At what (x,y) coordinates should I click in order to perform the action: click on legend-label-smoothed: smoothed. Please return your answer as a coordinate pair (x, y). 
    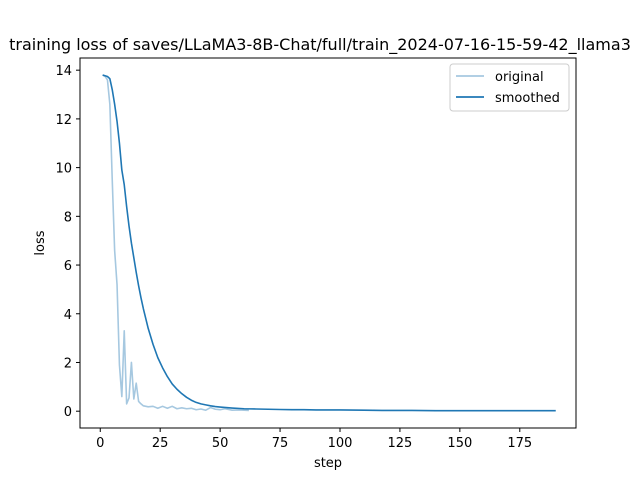
    Looking at the image, I should click on (527, 98).